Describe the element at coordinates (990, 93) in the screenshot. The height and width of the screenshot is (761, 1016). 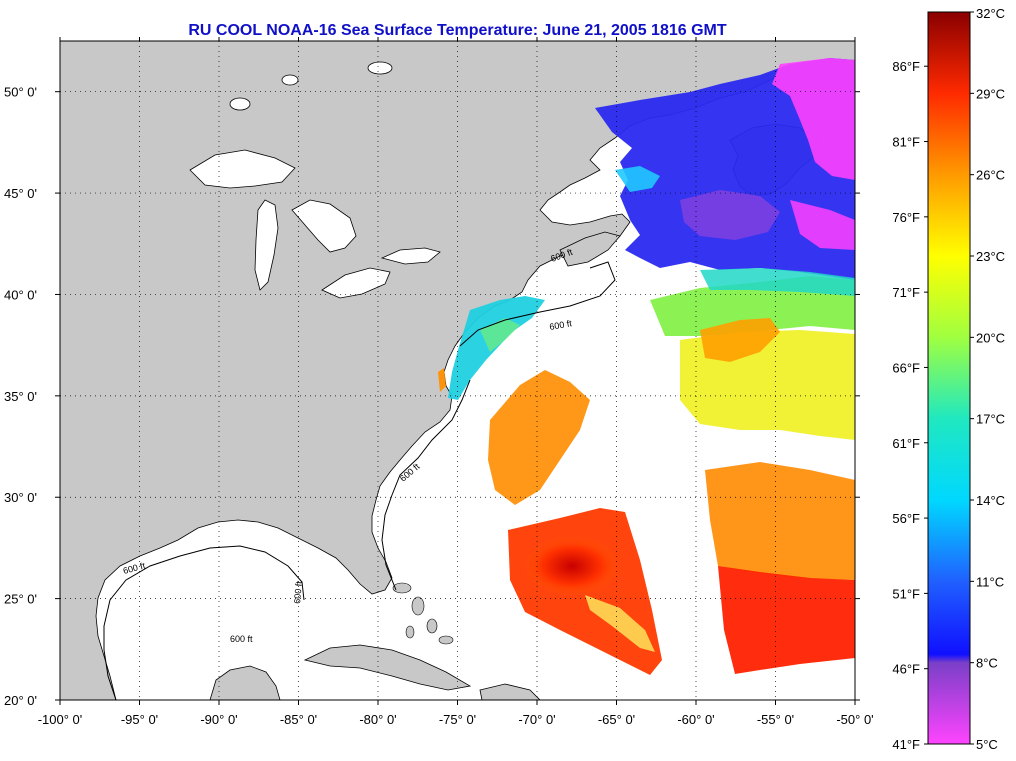
I see `cbar-c-label-1: 29°C` at that location.